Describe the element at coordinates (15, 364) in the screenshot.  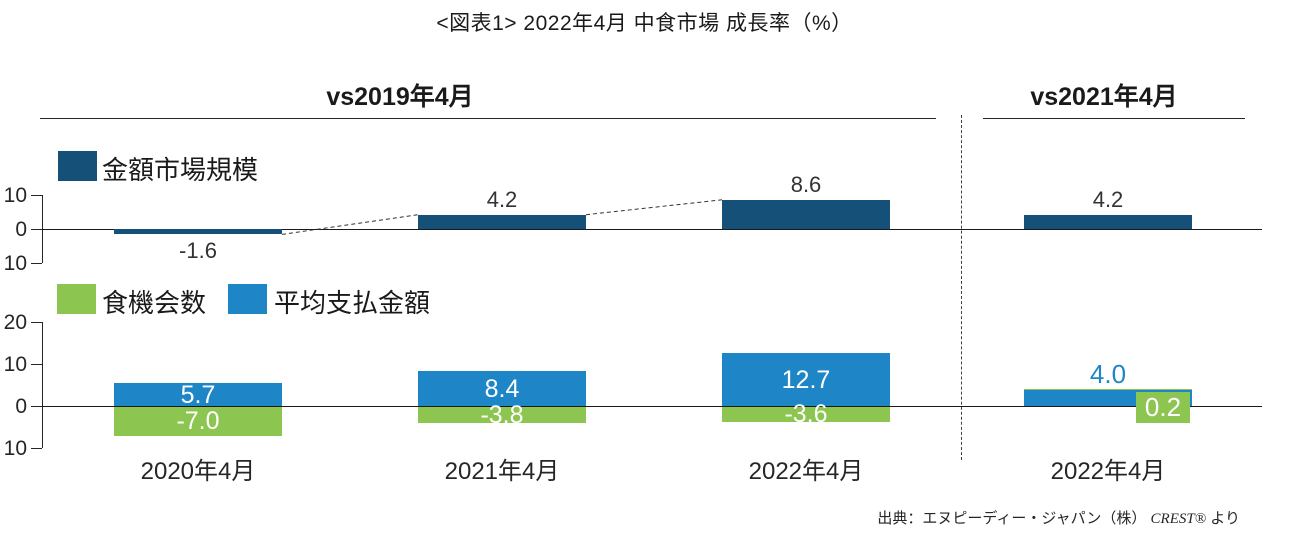
I see `bottom-chart-tick-label-10: 10` at that location.